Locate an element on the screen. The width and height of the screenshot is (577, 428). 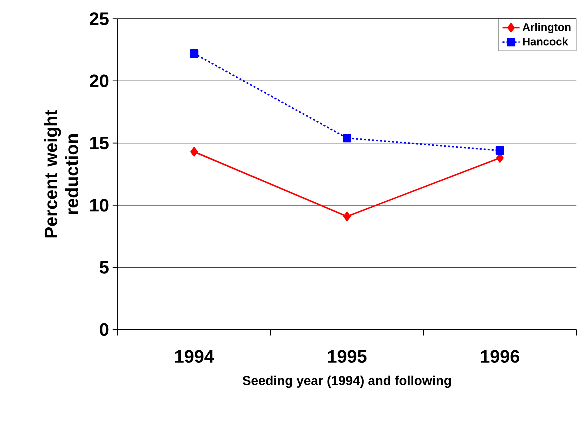
y-tick-label: 10 is located at coordinates (99, 205).